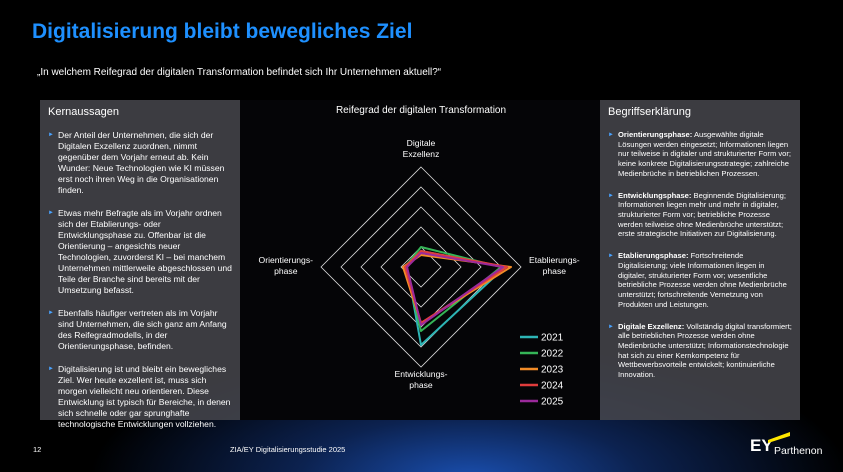  What do you see at coordinates (421, 148) in the screenshot?
I see `axis-label: Digitale Exzellenz` at bounding box center [421, 148].